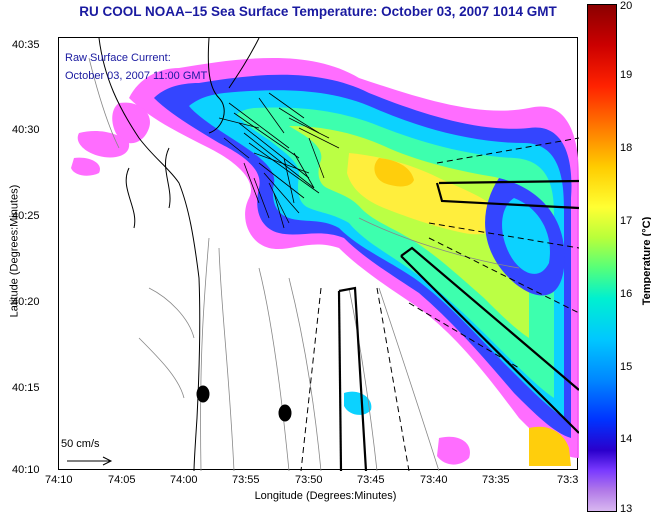 This screenshot has width=651, height=518. Describe the element at coordinates (90, 461) in the screenshot. I see `scale-arrow` at that location.